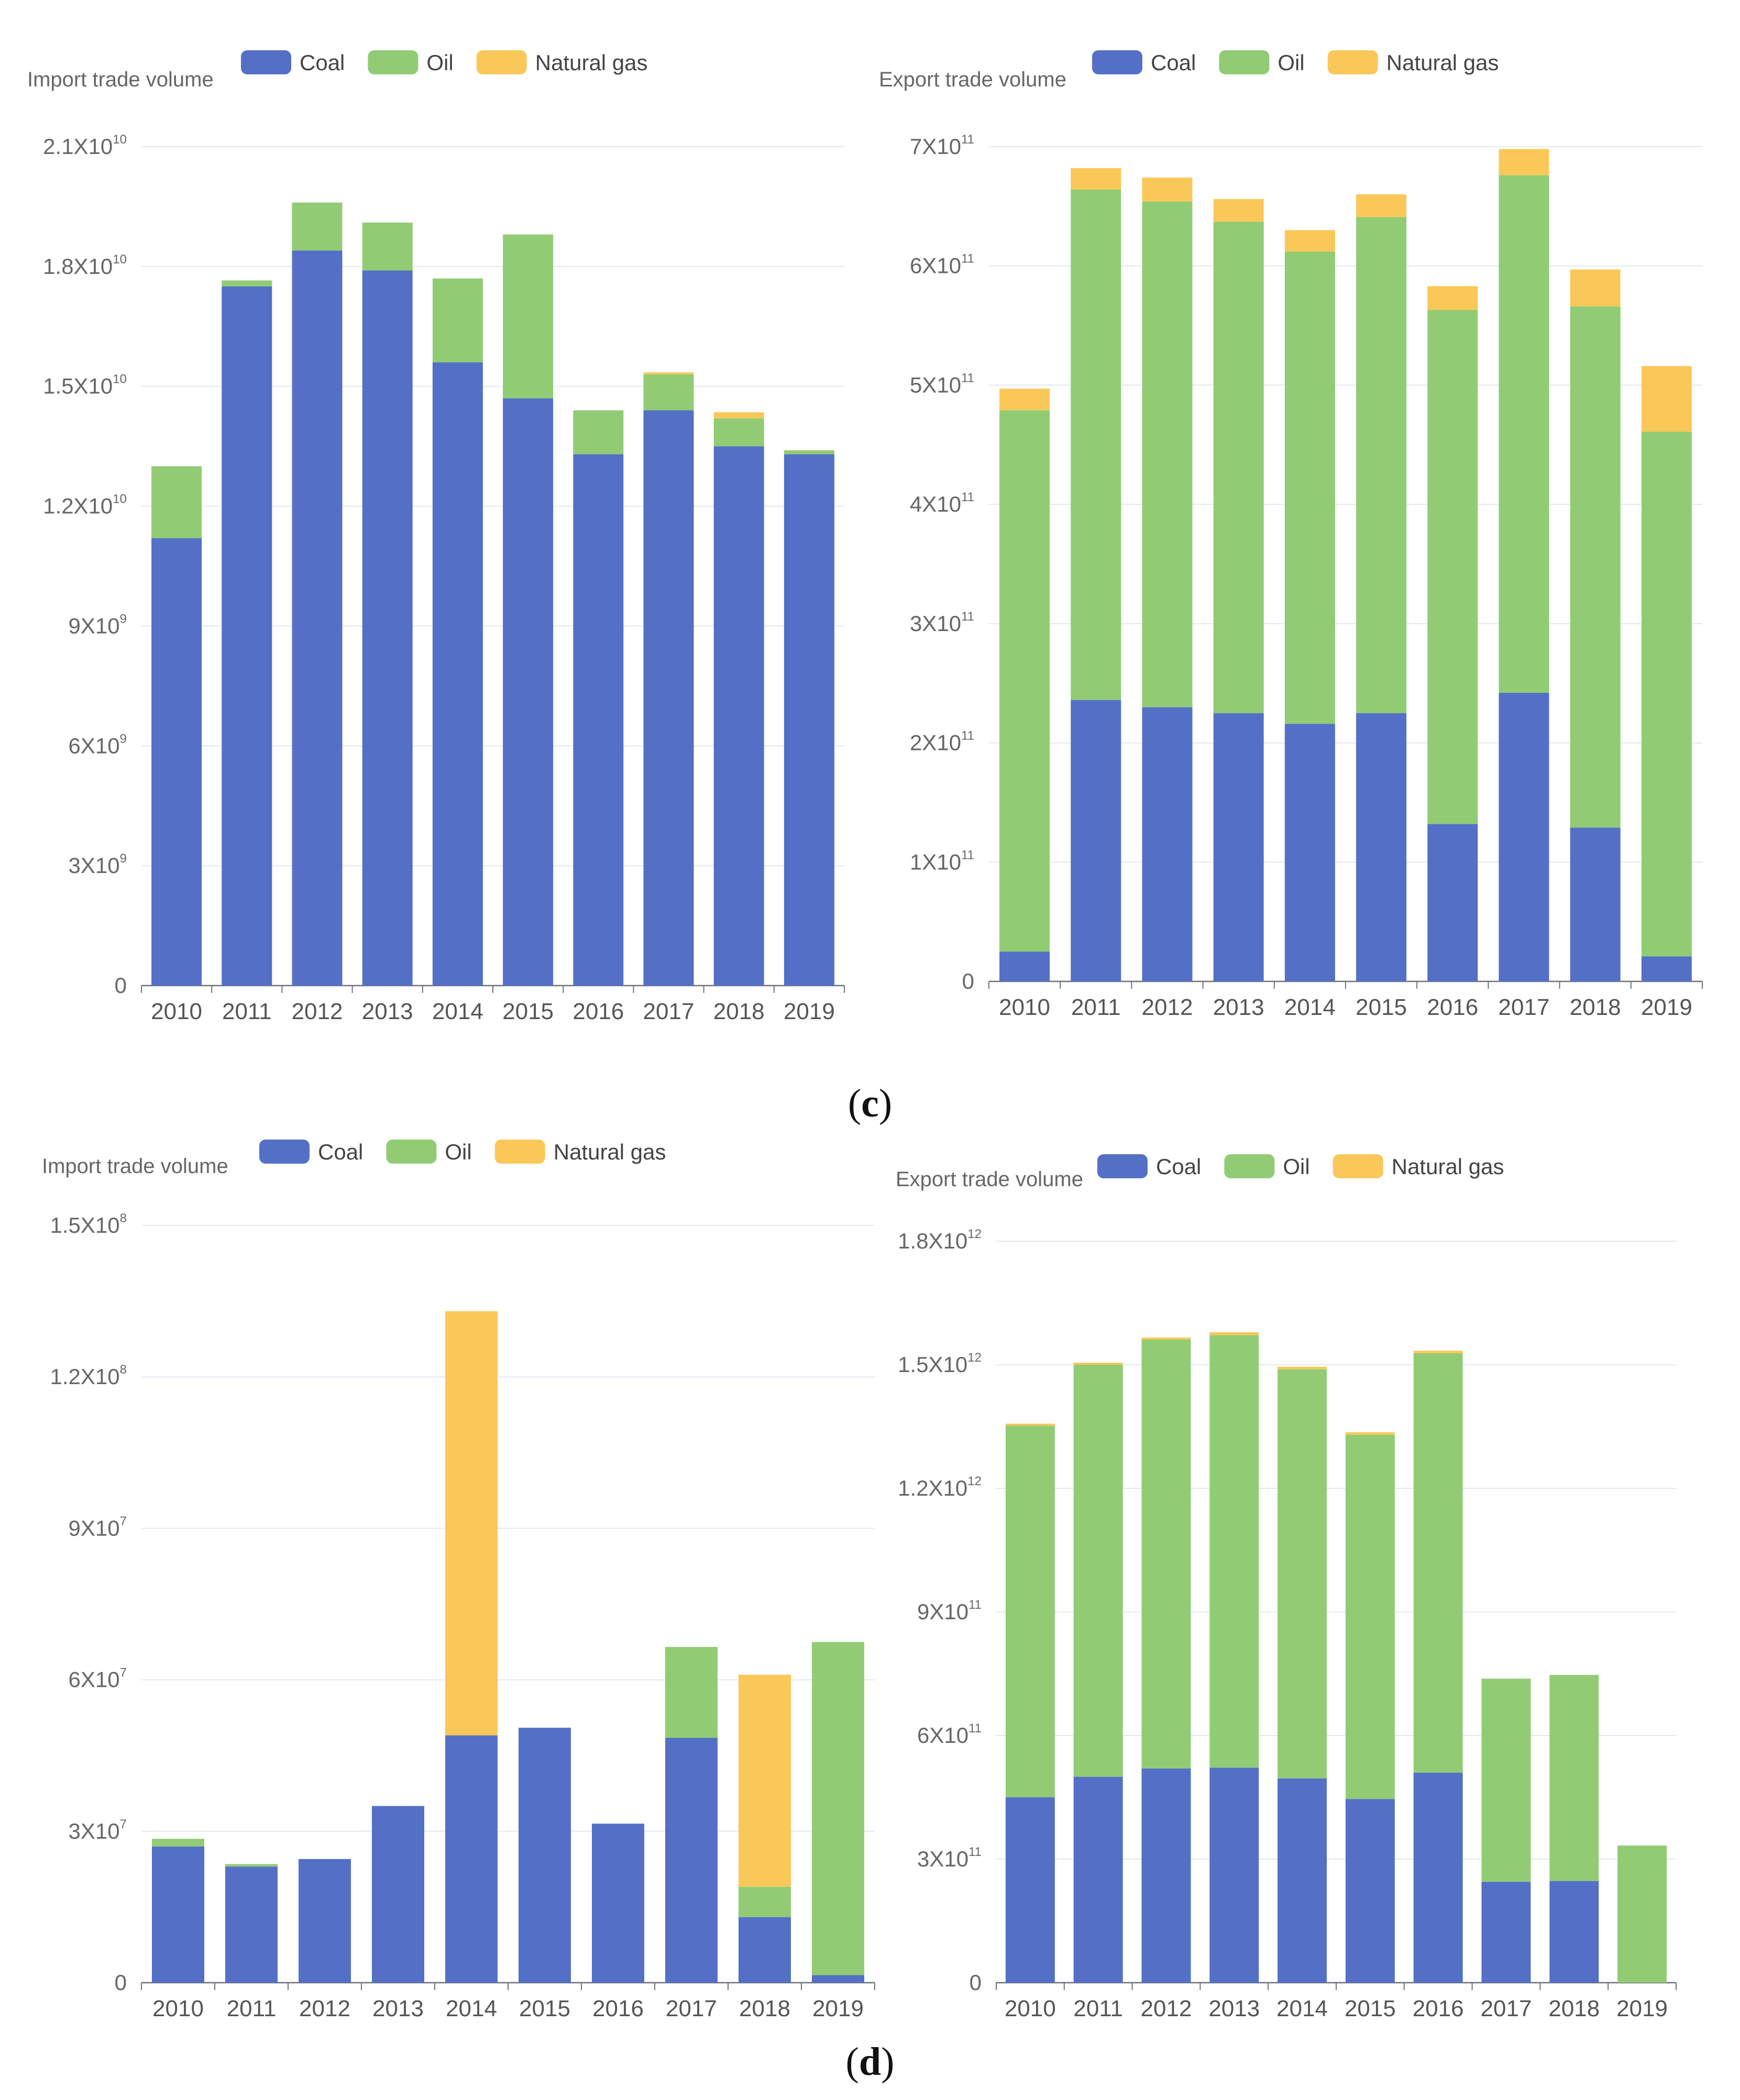 The image size is (1740, 2100). Describe the element at coordinates (251, 1865) in the screenshot. I see `d-import-bar-oil-2011` at that location.